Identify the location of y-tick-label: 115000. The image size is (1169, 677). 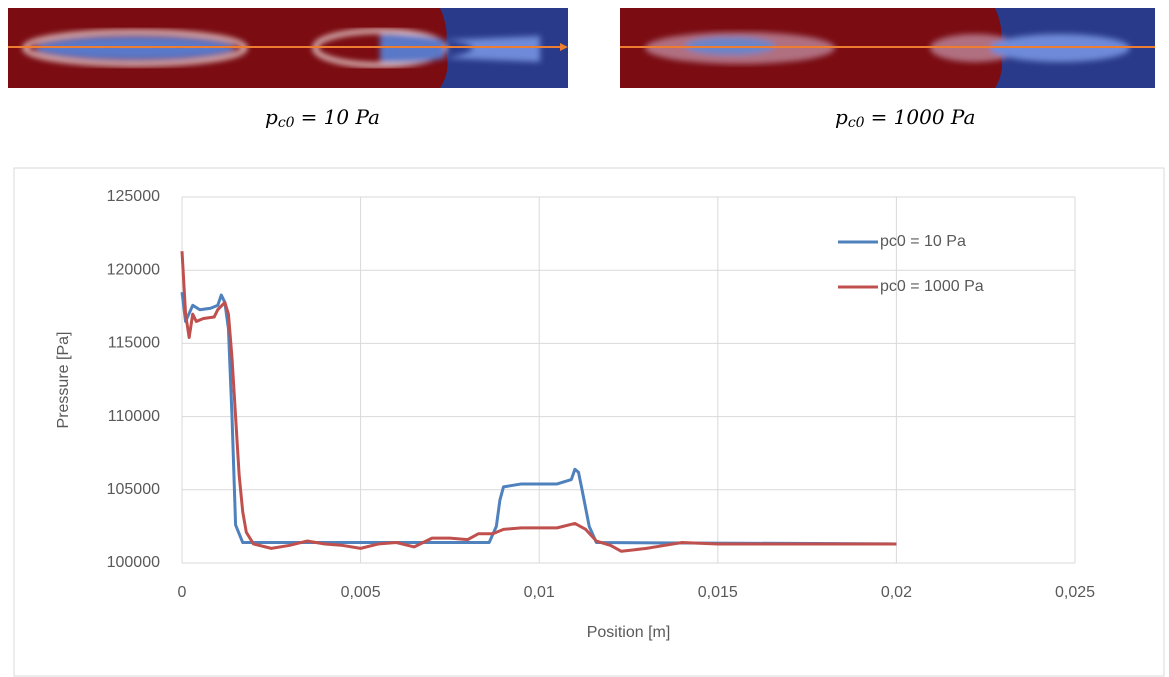
(134, 343).